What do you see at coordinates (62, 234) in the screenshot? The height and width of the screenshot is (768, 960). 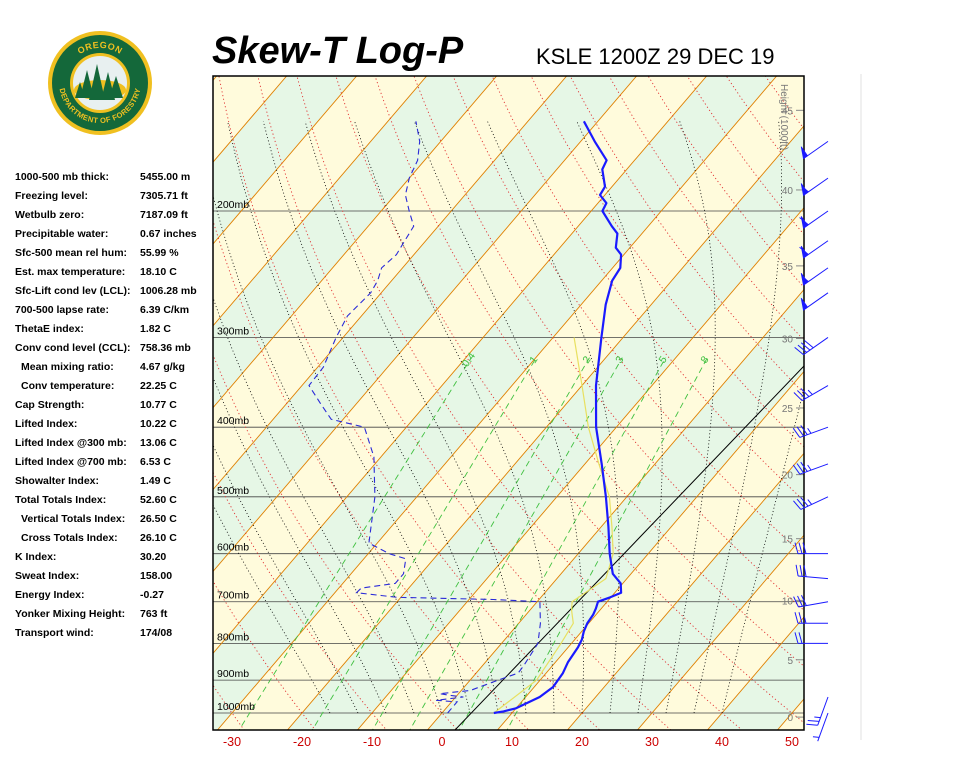 I see `stat-label: Precipitable water:` at bounding box center [62, 234].